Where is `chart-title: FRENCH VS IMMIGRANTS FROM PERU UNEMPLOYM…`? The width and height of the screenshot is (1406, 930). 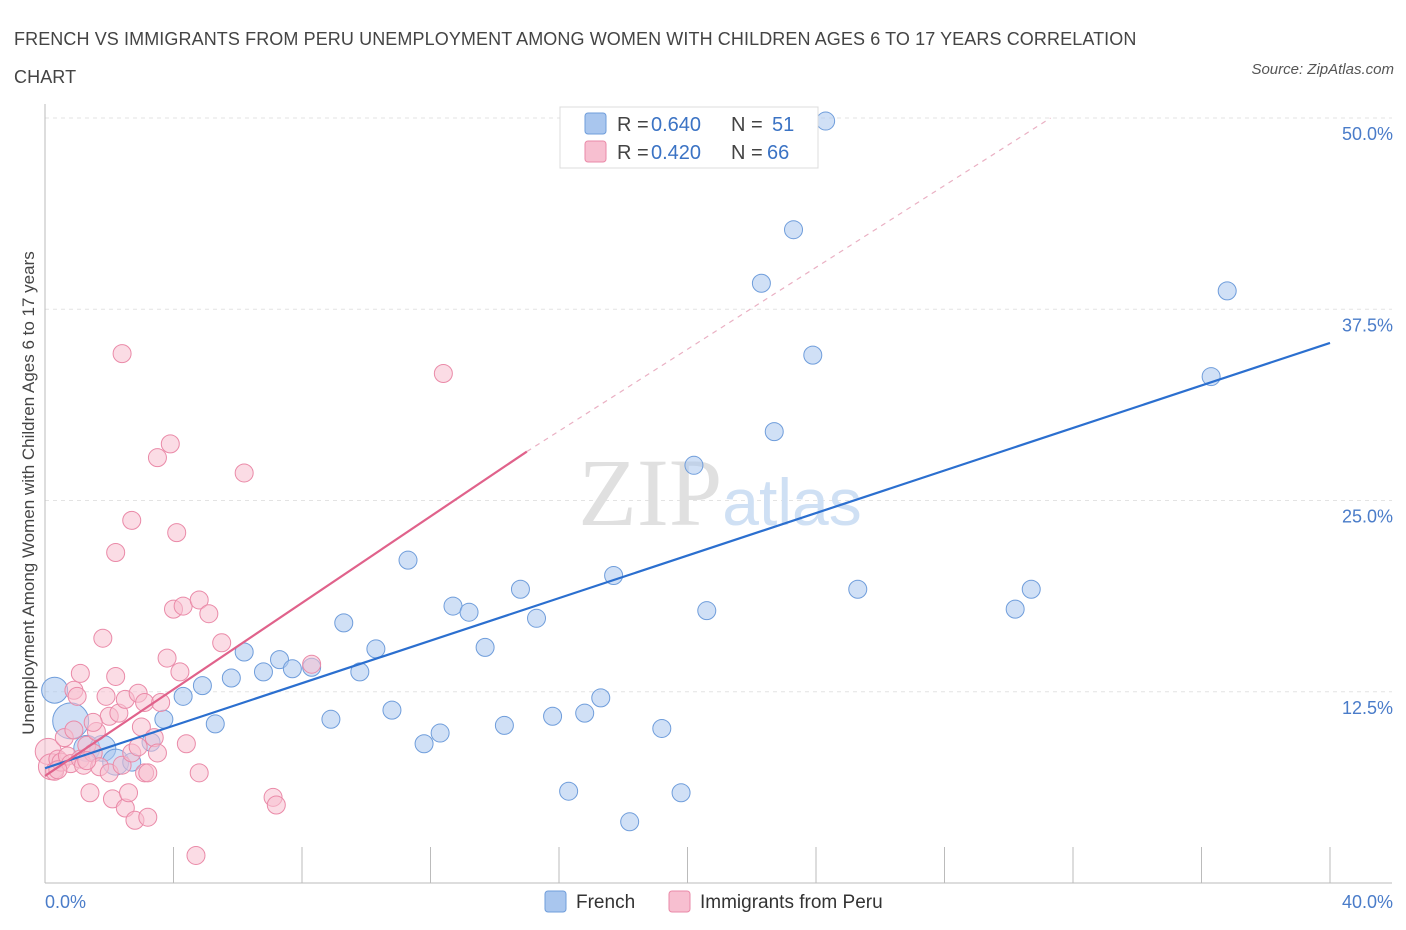 chart-title: FRENCH VS IMMIGRANTS FROM PERU UNEMPLOYM… is located at coordinates (575, 58).